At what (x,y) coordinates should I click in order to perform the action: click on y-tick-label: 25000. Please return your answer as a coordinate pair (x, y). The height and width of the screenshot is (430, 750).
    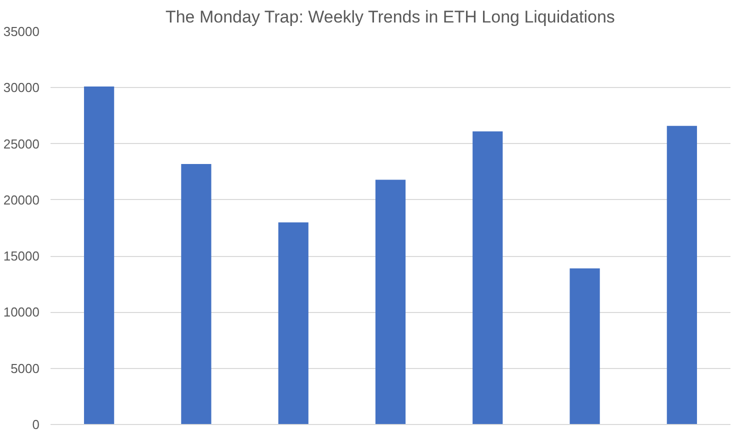
    Looking at the image, I should click on (21, 144).